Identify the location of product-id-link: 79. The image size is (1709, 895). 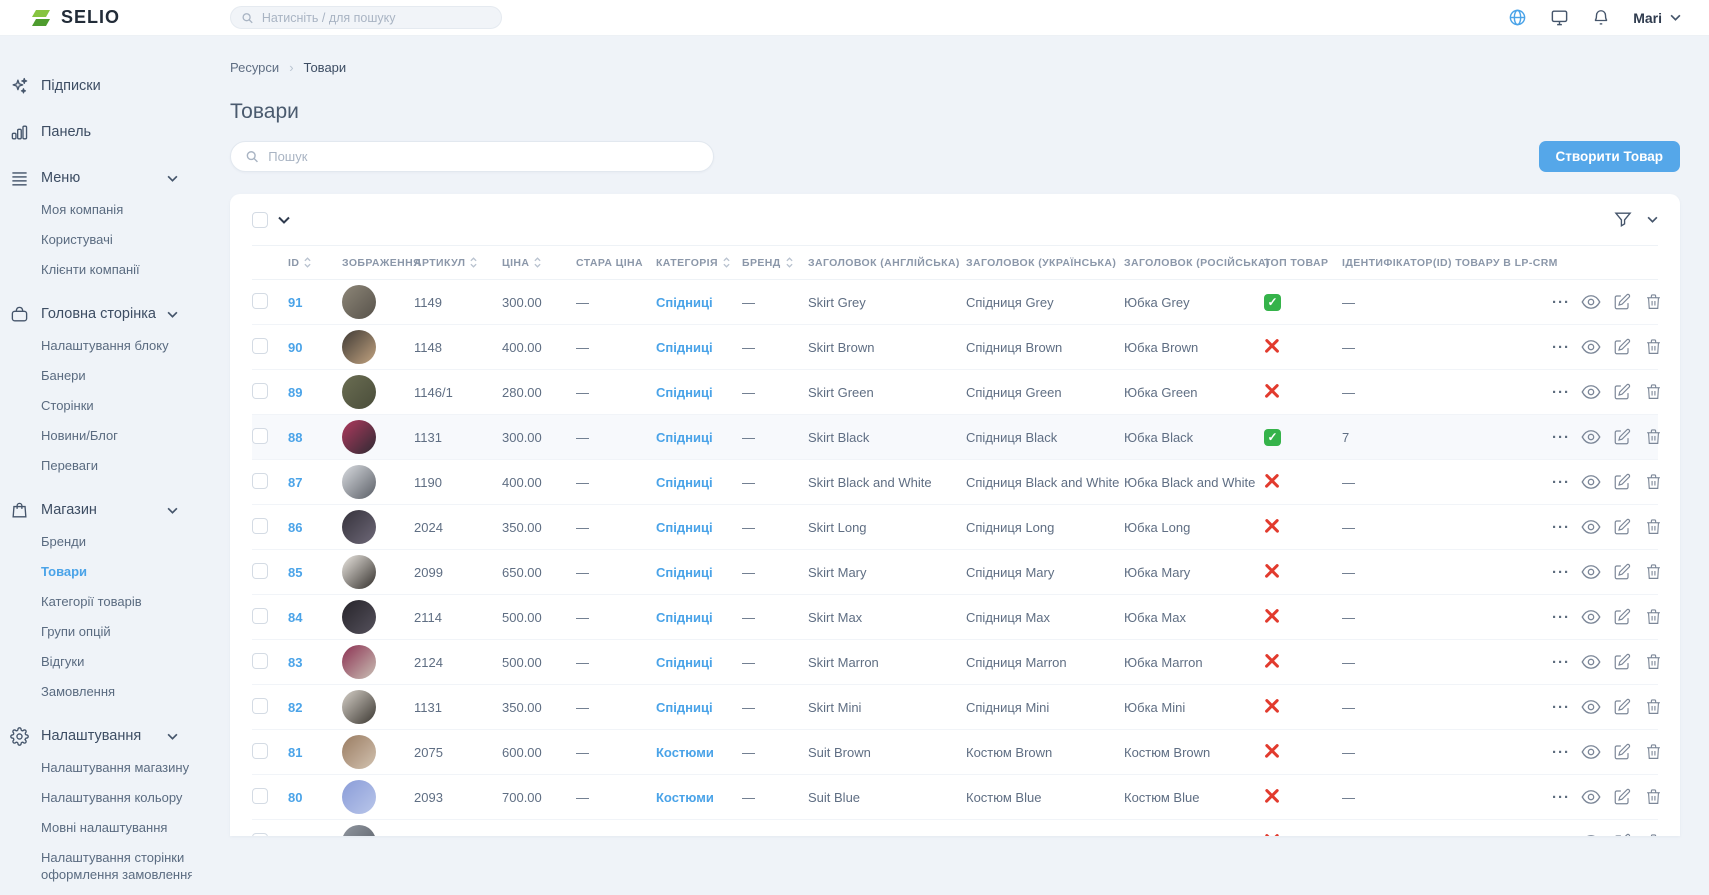
(295, 836).